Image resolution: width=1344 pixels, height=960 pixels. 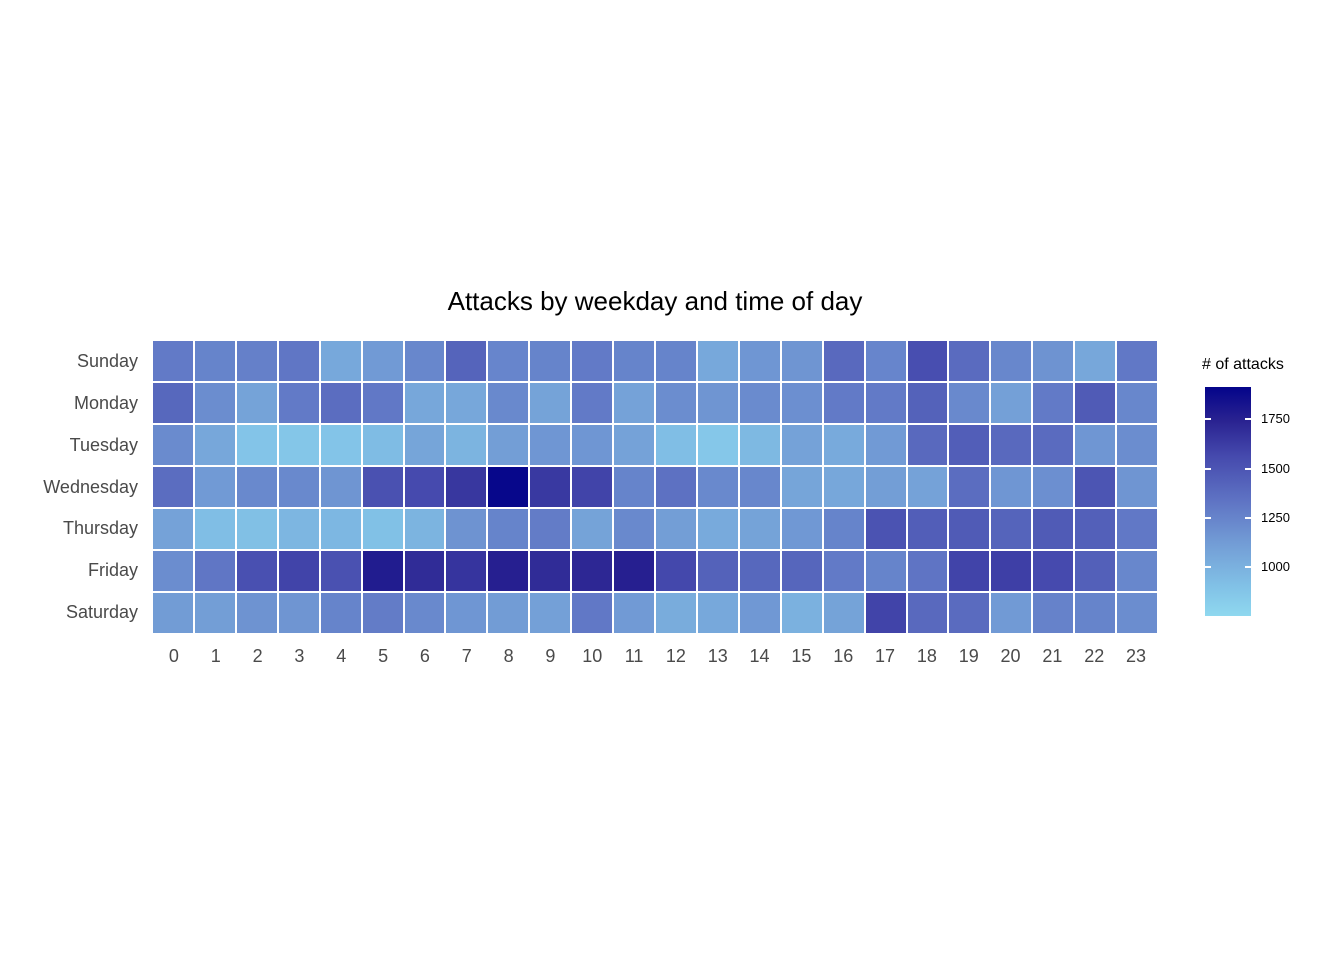 I want to click on x-axis-label: 2, so click(x=257, y=656).